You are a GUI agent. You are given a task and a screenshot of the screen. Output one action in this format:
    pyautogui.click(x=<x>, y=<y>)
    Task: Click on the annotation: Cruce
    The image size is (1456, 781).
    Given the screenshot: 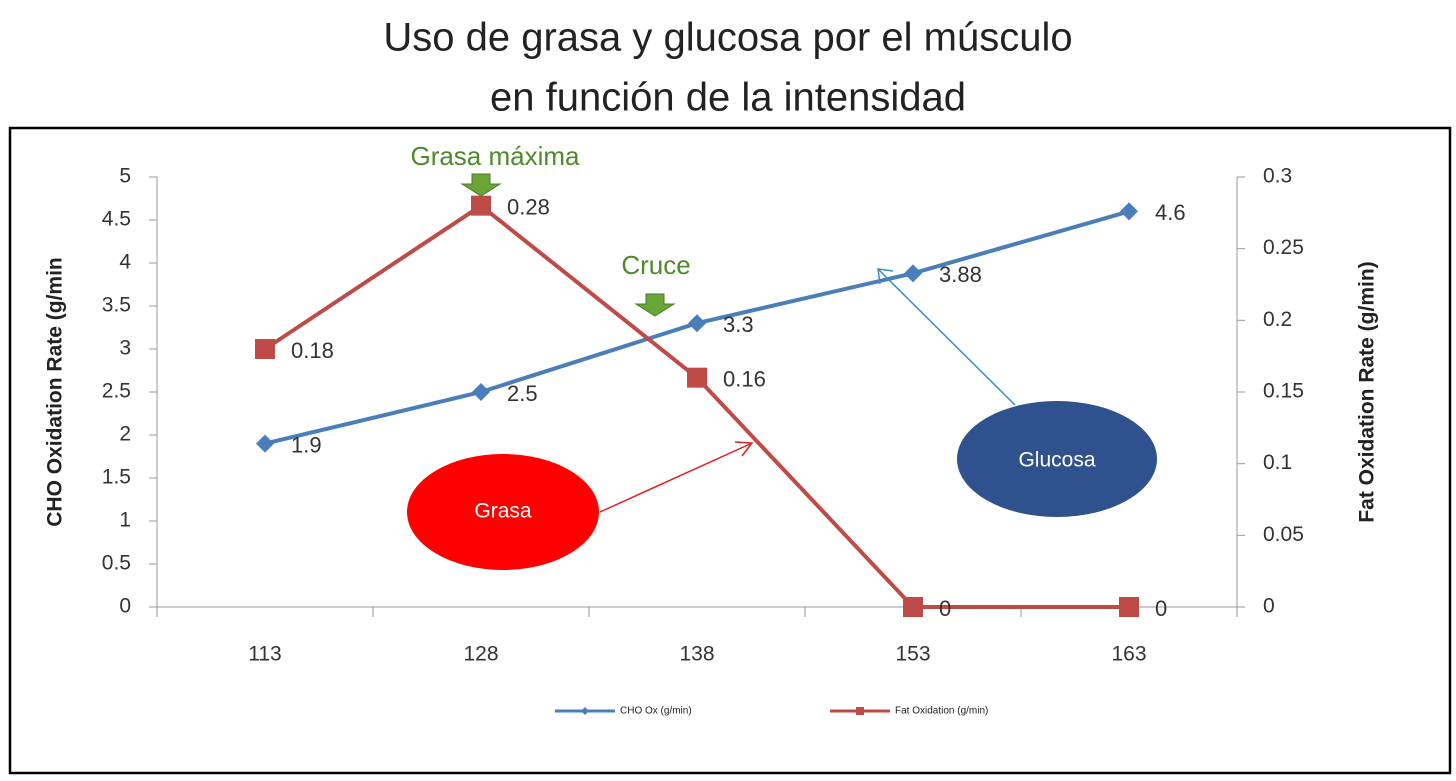 What is the action you would take?
    pyautogui.click(x=655, y=265)
    